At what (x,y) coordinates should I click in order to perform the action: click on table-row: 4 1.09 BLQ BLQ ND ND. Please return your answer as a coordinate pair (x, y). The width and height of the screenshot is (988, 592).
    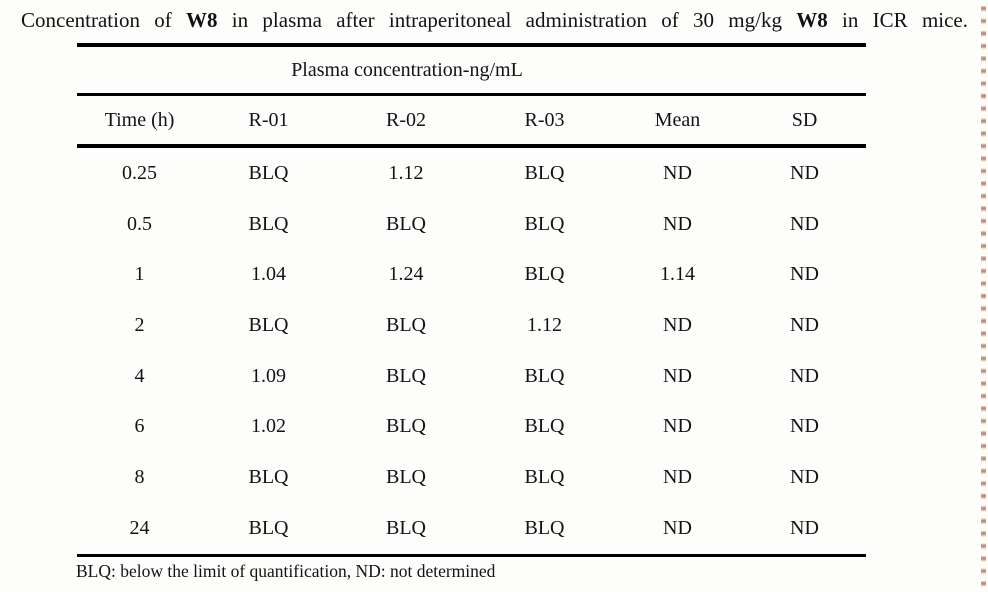
    Looking at the image, I should click on (471, 376).